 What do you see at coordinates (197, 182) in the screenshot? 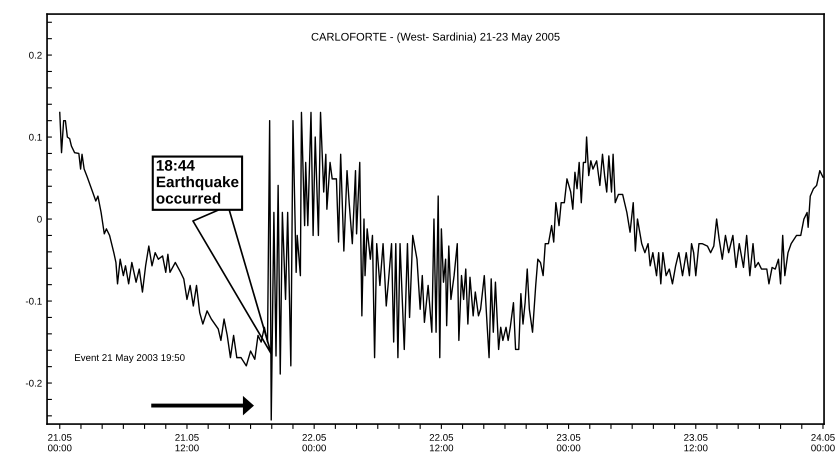
I see `annotation: 18:44 Earthquake occurred` at bounding box center [197, 182].